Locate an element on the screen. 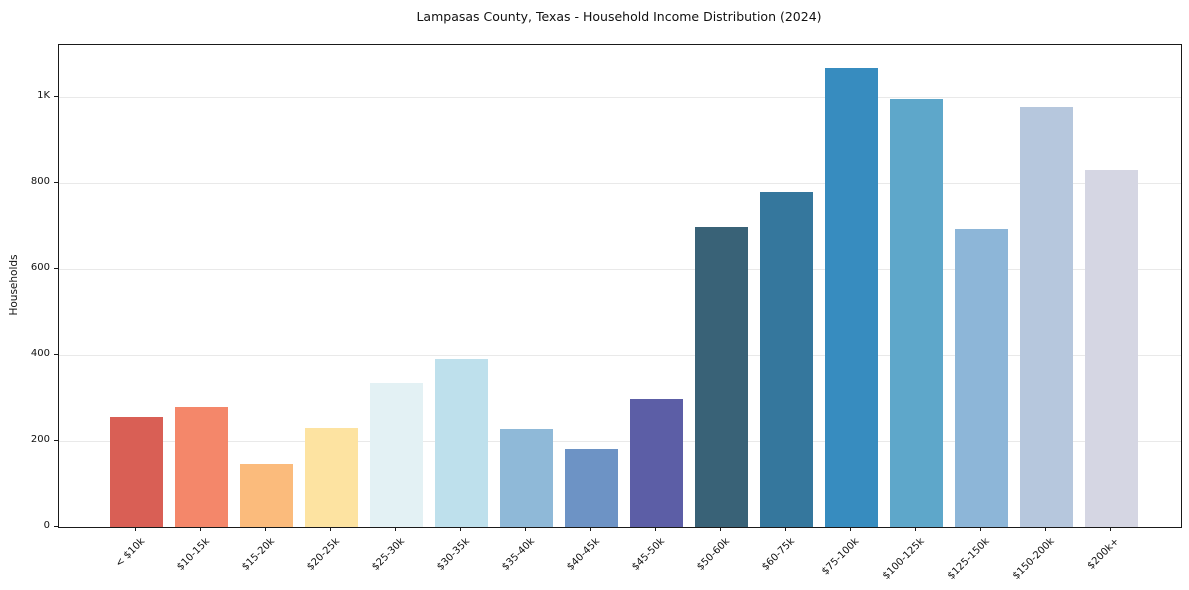  y-tick-label-0: 0 is located at coordinates (46, 525).